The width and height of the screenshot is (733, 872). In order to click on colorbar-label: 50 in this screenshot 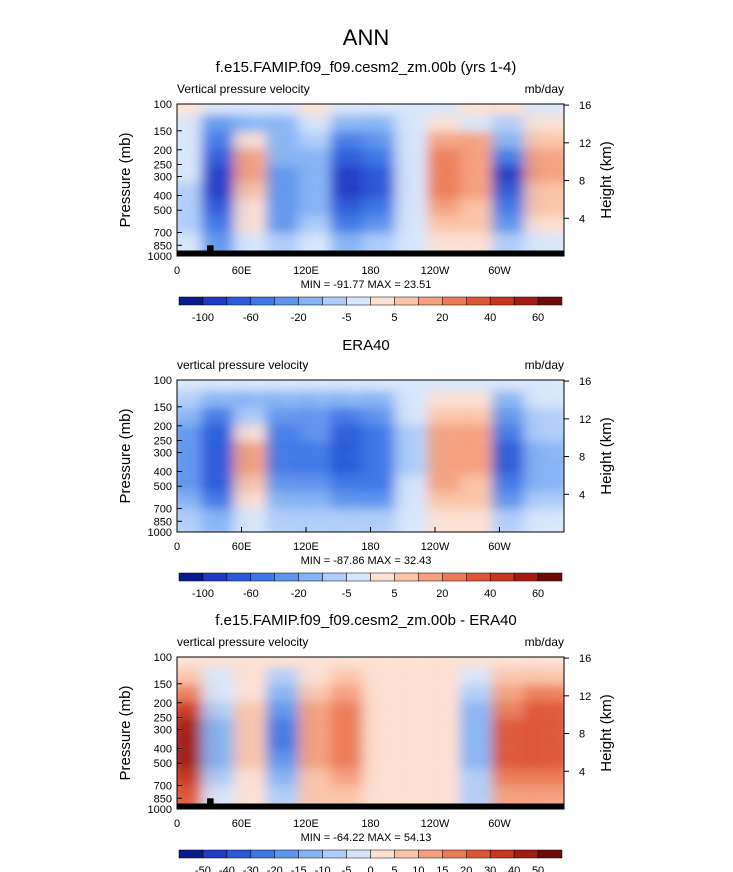, I will do `click(538, 868)`.